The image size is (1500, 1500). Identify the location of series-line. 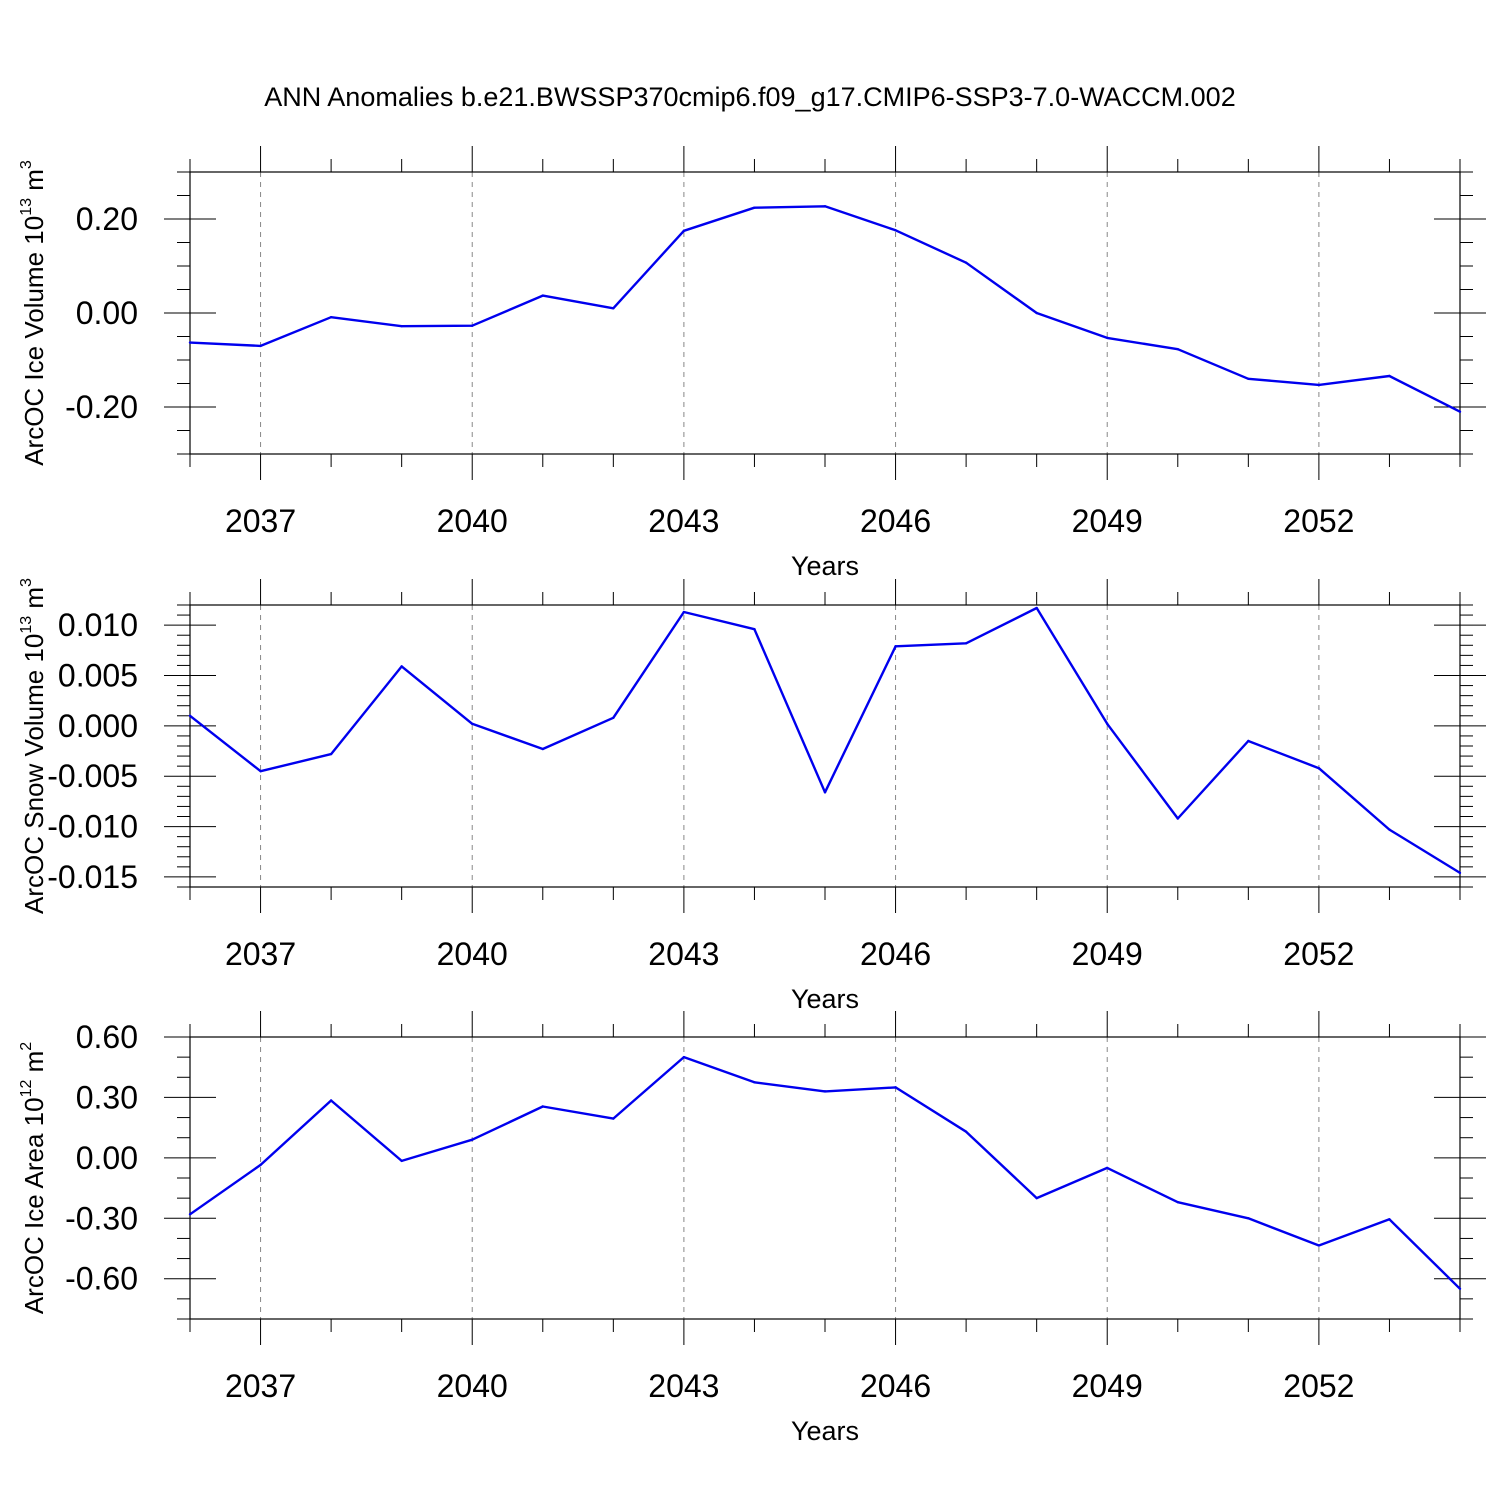
(825, 309).